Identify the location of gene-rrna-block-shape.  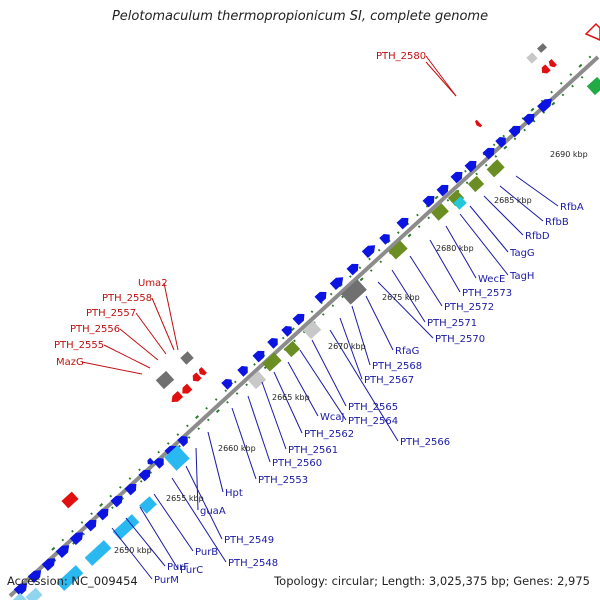
(177, 458).